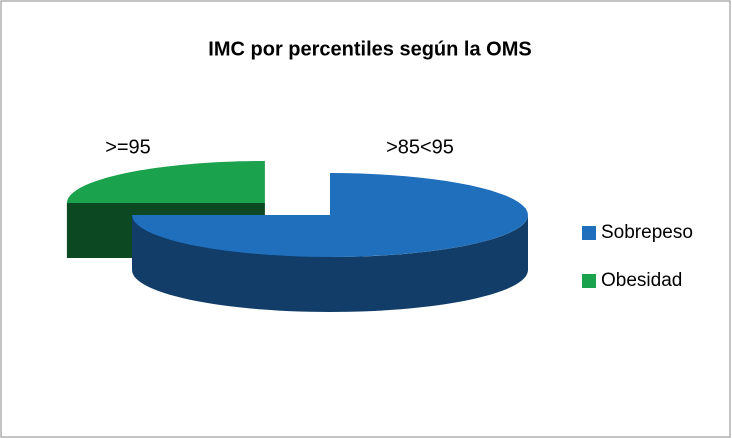  Describe the element at coordinates (420, 147) in the screenshot. I see `data-label: >85<95` at that location.